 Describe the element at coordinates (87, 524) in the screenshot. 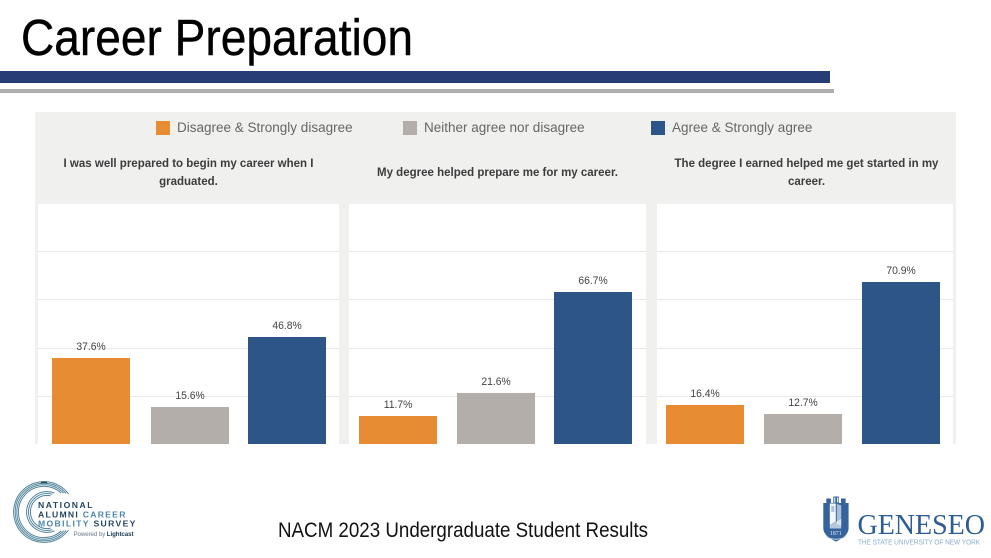

I see `svg-text: MOBILITY SURVEY` at that location.